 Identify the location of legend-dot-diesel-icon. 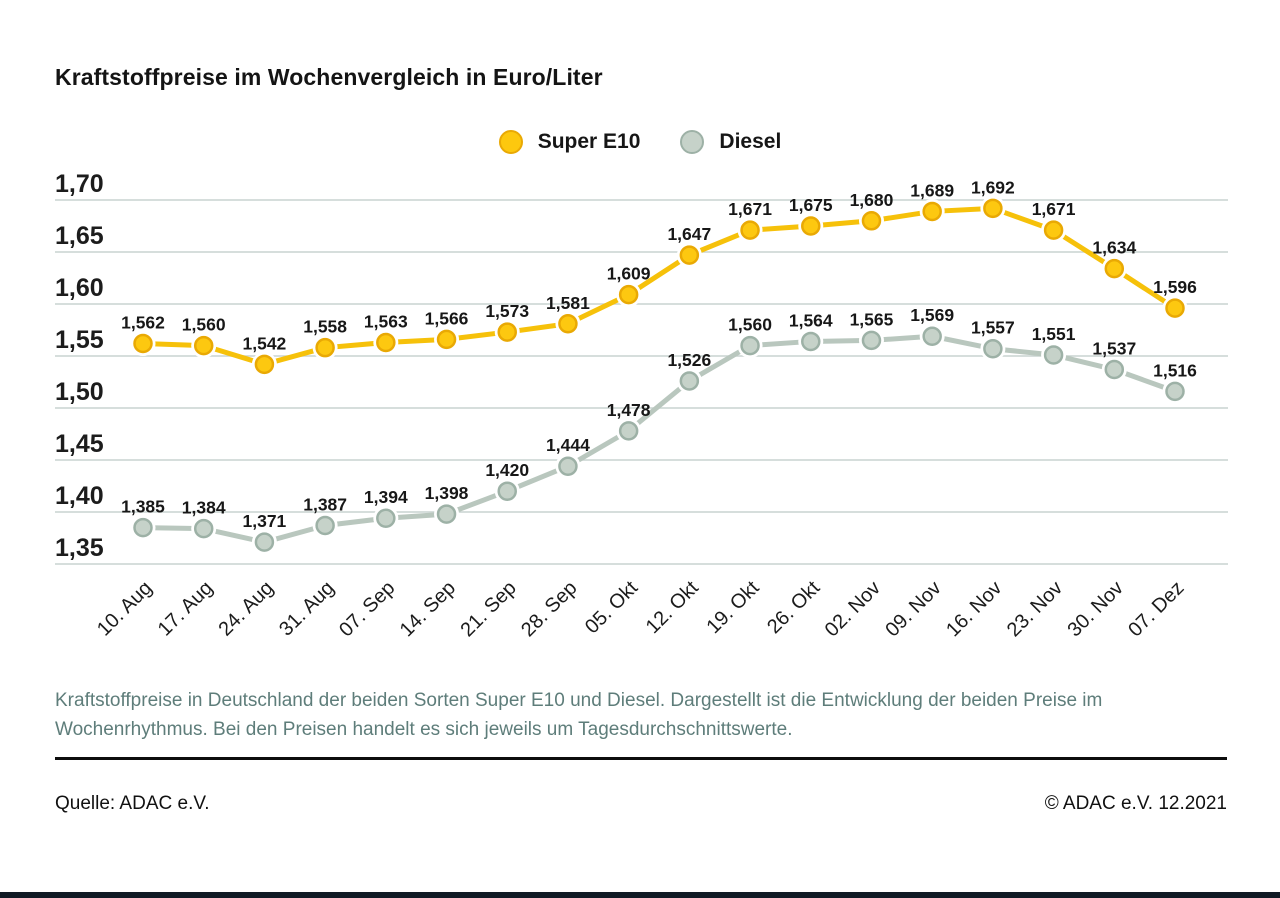
(692, 142).